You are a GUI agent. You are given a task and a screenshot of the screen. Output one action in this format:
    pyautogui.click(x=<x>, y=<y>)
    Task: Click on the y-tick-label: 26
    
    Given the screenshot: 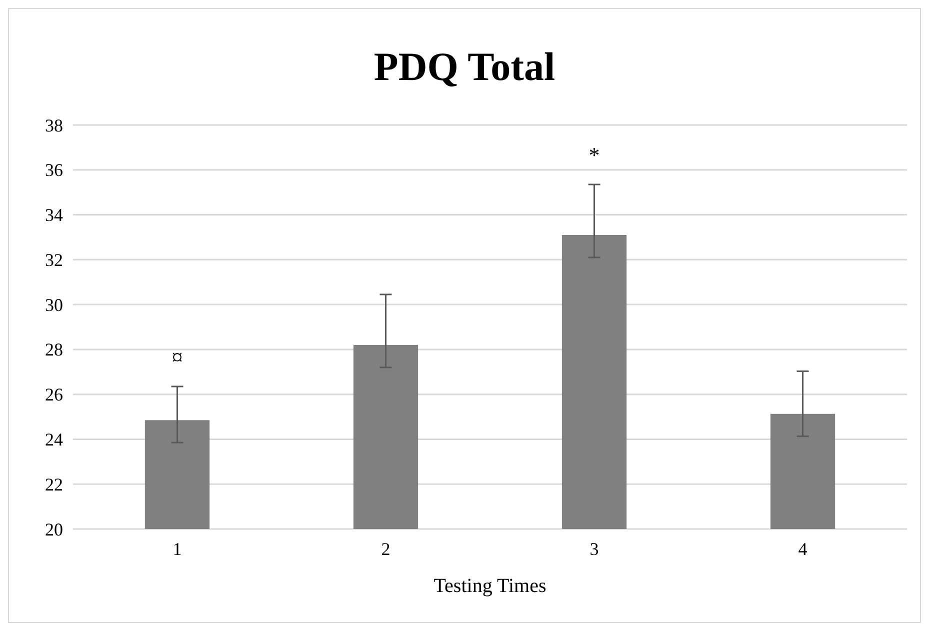 What is the action you would take?
    pyautogui.click(x=54, y=394)
    